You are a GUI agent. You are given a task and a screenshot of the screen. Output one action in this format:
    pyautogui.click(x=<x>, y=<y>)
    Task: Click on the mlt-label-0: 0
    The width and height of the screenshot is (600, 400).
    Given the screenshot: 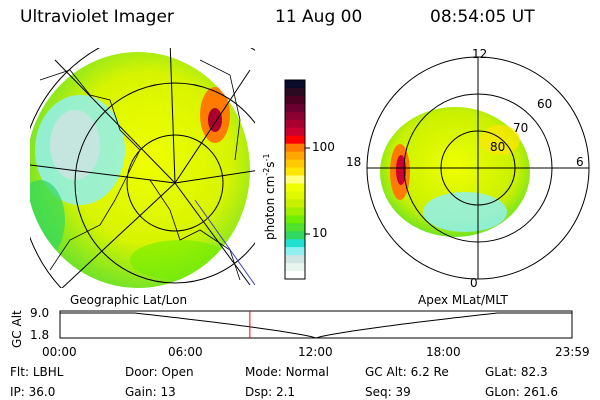 What is the action you would take?
    pyautogui.click(x=474, y=283)
    